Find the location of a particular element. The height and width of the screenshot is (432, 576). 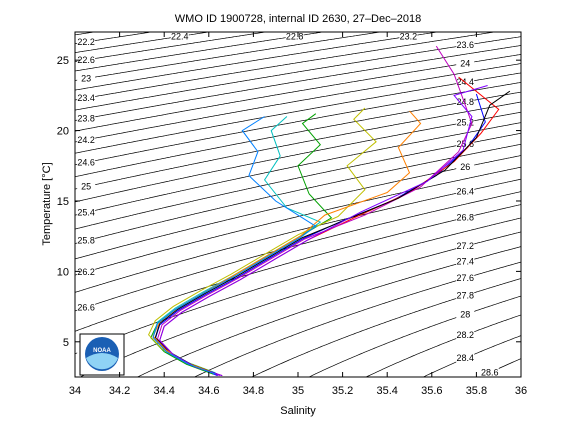

contour-label: 26 is located at coordinates (465, 167).